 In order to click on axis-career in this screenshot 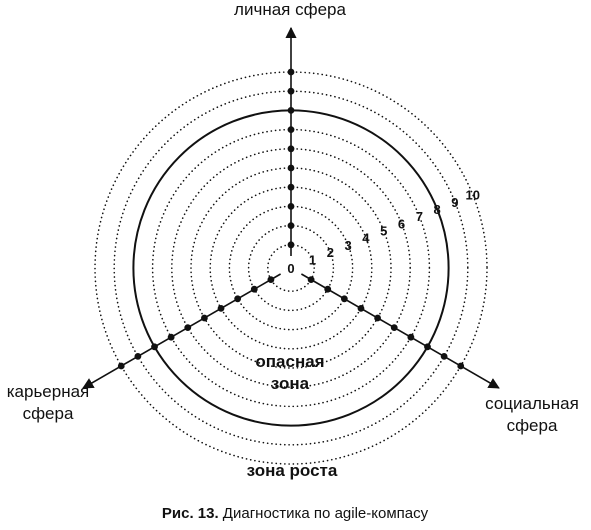, I will do `click(182, 331)`.